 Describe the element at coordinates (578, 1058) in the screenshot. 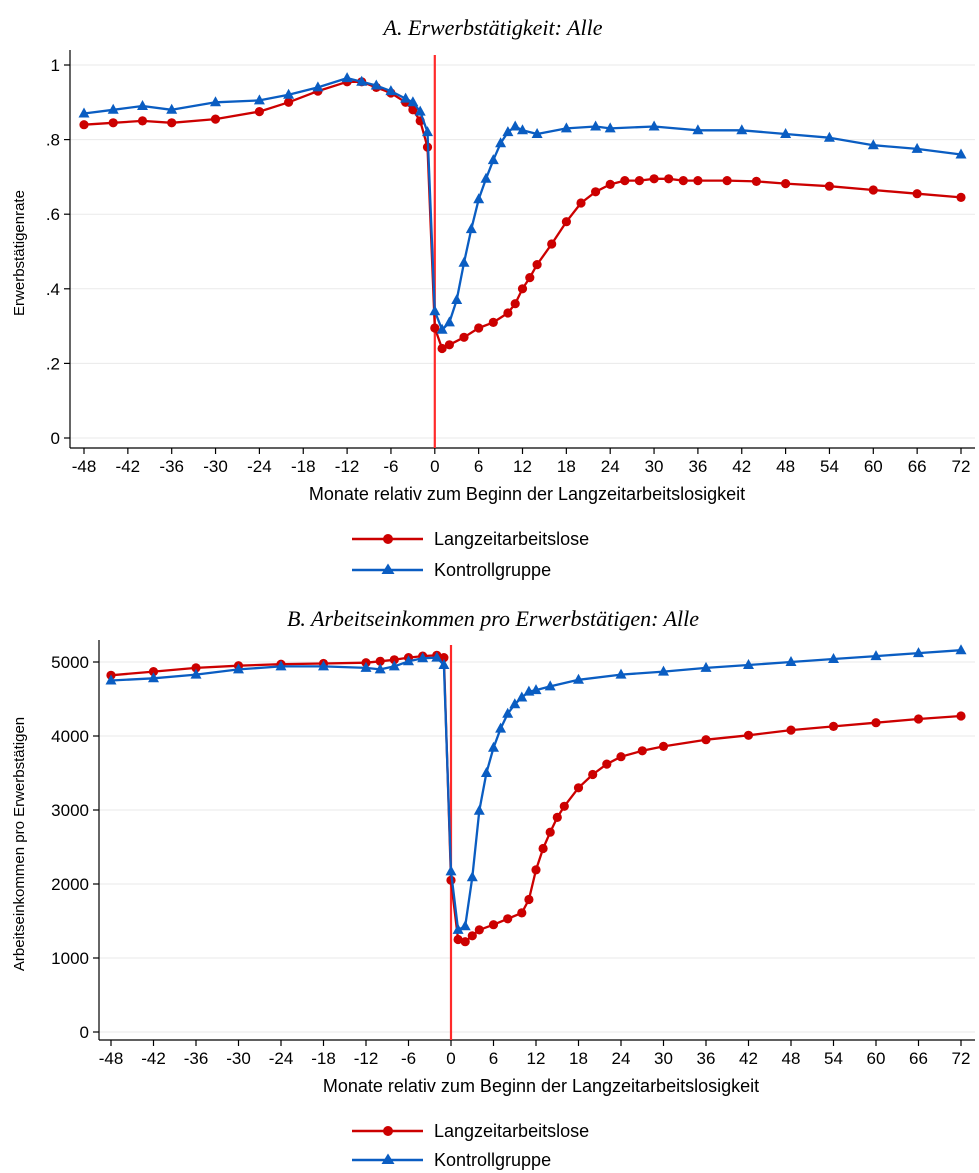

I see `panel-b-x-tick-label: 18` at that location.